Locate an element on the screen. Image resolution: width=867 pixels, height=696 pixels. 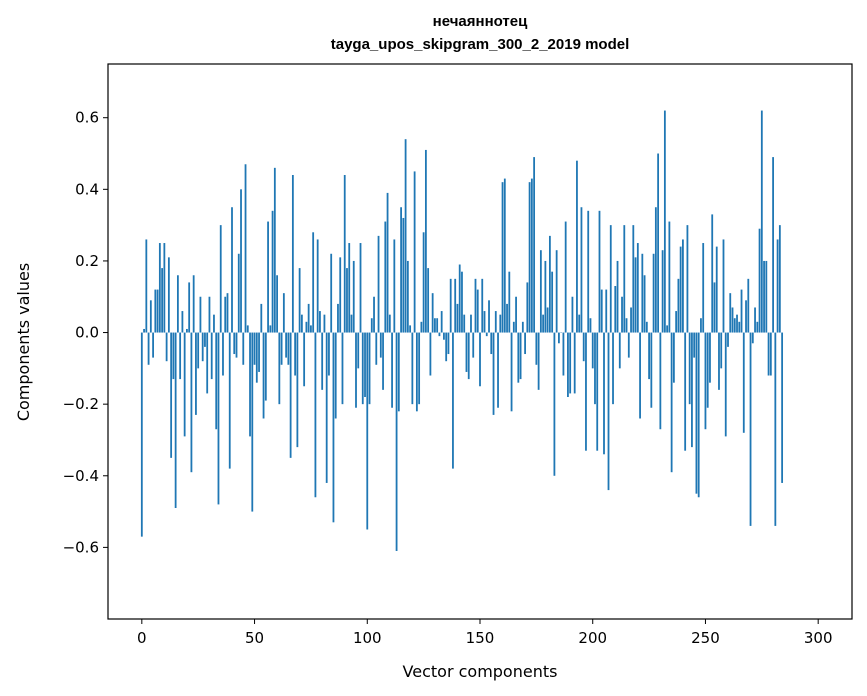
y-axis-ticks: −0.6 −0.4 −0.2 0.0 0.2 0.4 0.6 is located at coordinates (85, 332).